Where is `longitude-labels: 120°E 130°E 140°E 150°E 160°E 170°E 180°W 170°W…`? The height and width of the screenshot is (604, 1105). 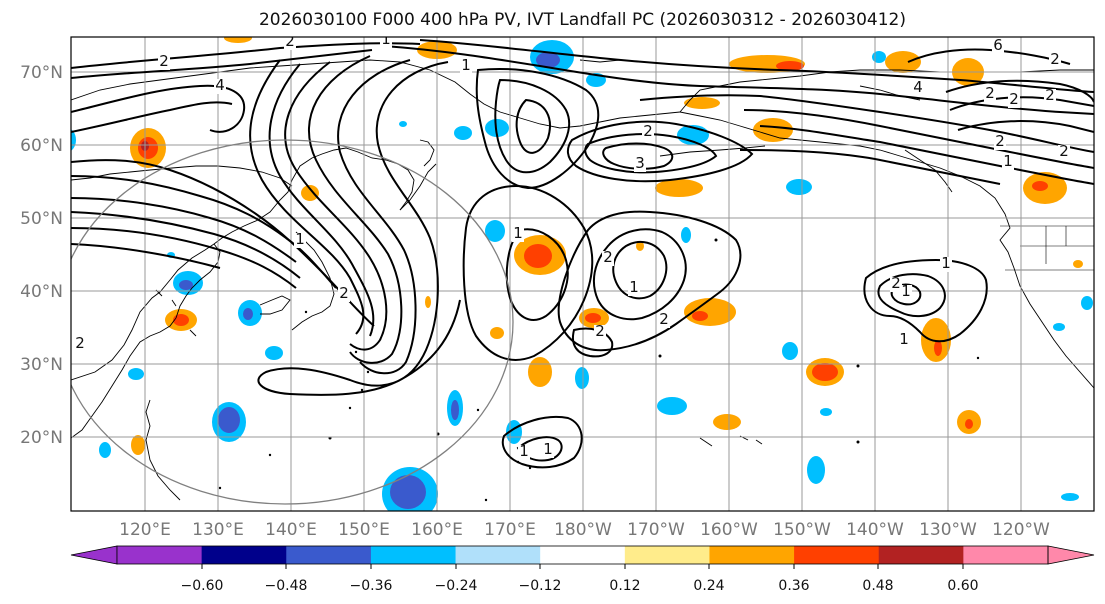 longitude-labels: 120°E 130°E 140°E 150°E 160°E 170°E 180°W 170°W… is located at coordinates (584, 530).